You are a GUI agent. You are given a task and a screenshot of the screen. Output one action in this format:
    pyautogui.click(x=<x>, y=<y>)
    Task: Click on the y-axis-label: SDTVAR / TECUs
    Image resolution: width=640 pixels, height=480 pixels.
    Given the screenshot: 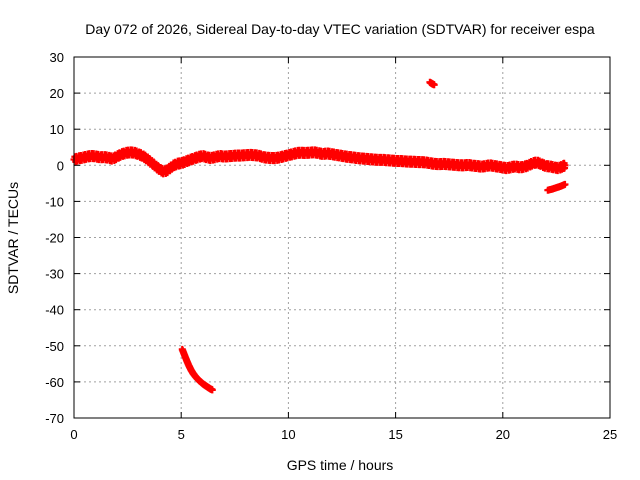 What is the action you would take?
    pyautogui.click(x=13, y=238)
    